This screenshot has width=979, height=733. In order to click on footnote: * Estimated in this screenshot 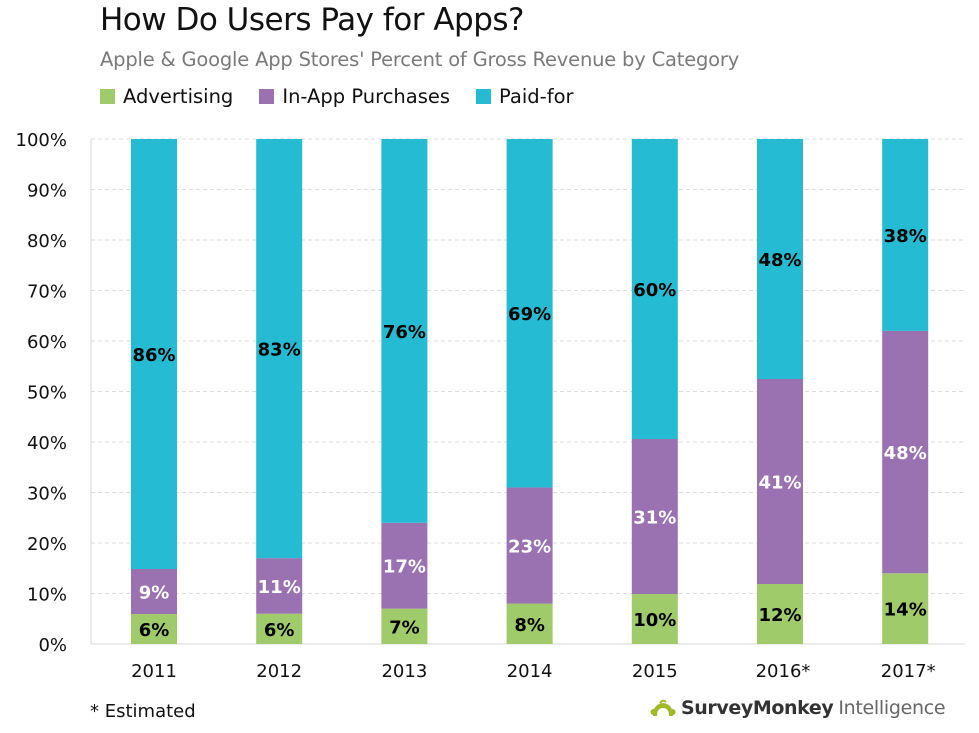, I will do `click(143, 711)`.